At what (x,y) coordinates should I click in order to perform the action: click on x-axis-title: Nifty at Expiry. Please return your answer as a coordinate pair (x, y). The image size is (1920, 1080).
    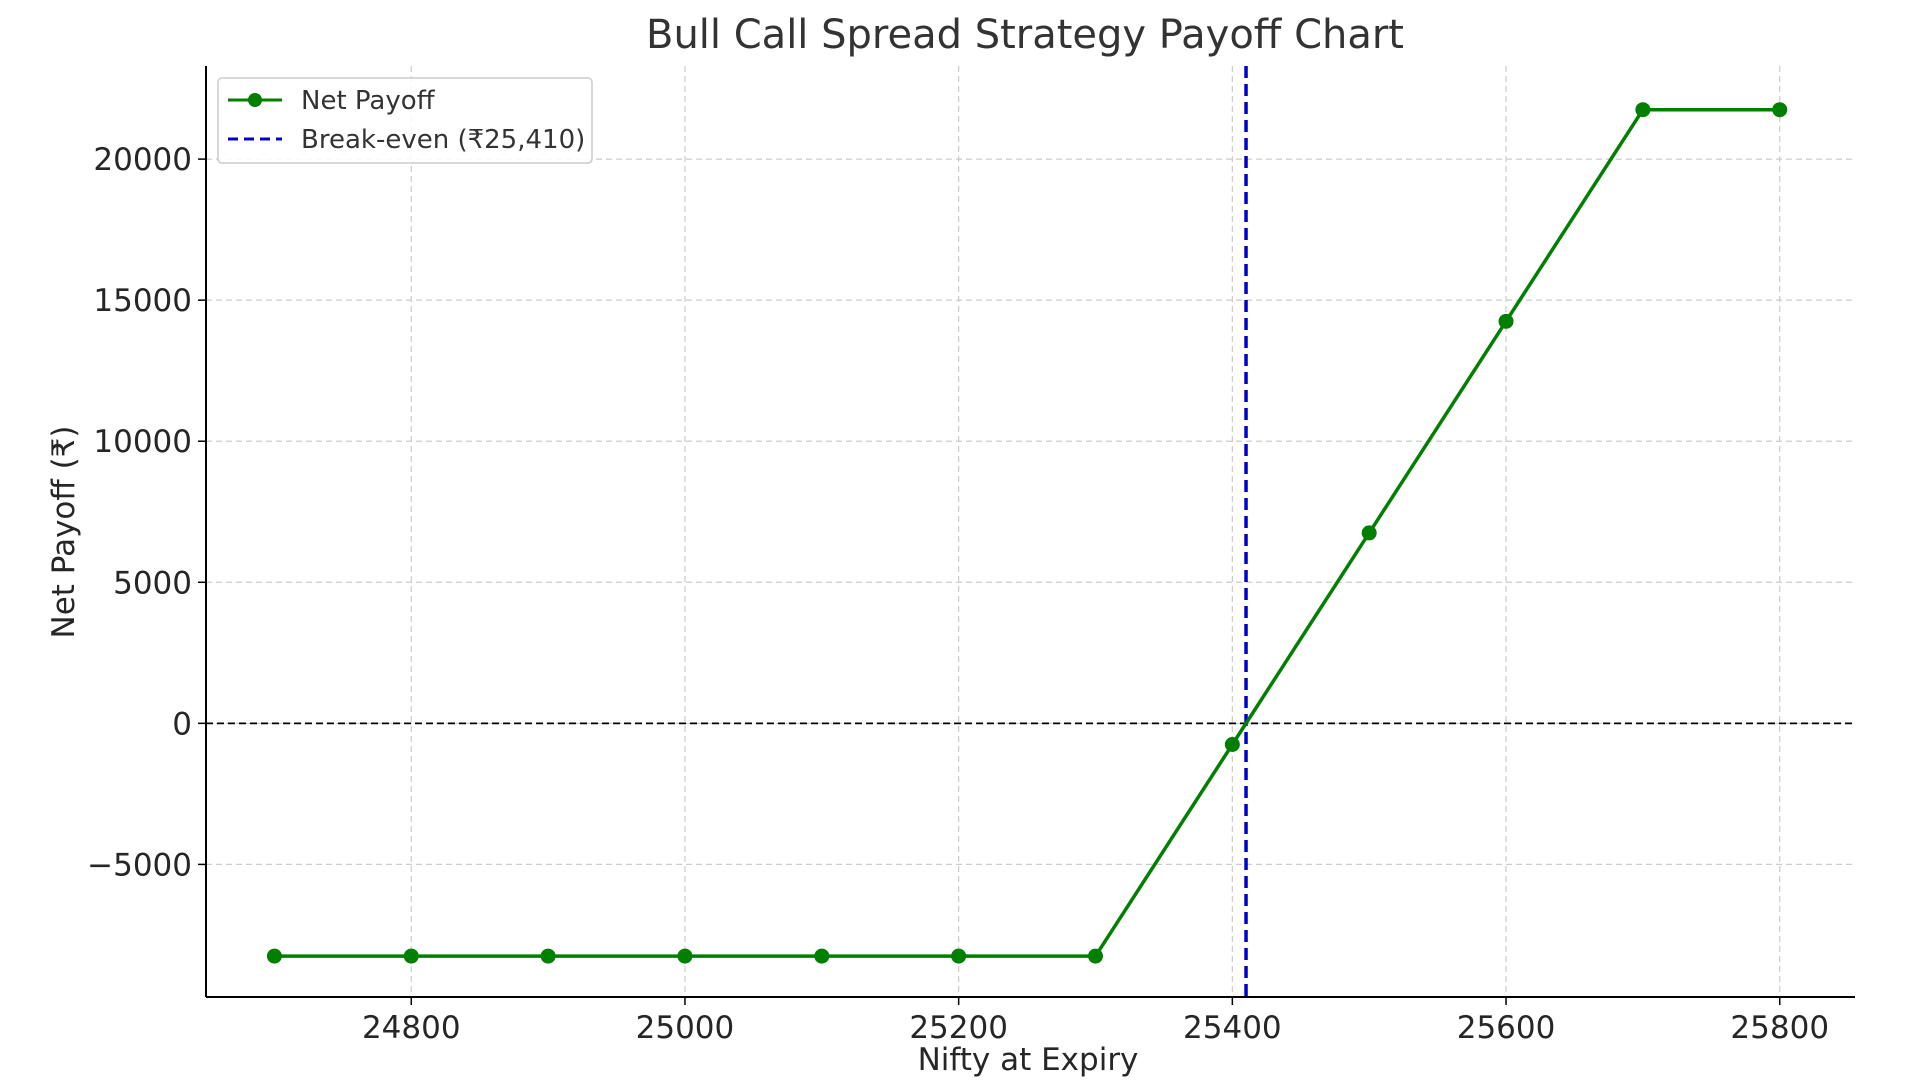
    Looking at the image, I should click on (1028, 1060).